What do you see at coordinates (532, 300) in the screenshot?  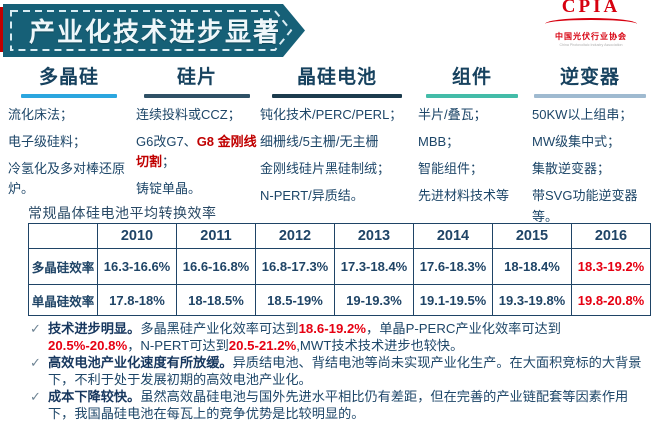 I see `efficiency-cell: 19.3-19.8%` at bounding box center [532, 300].